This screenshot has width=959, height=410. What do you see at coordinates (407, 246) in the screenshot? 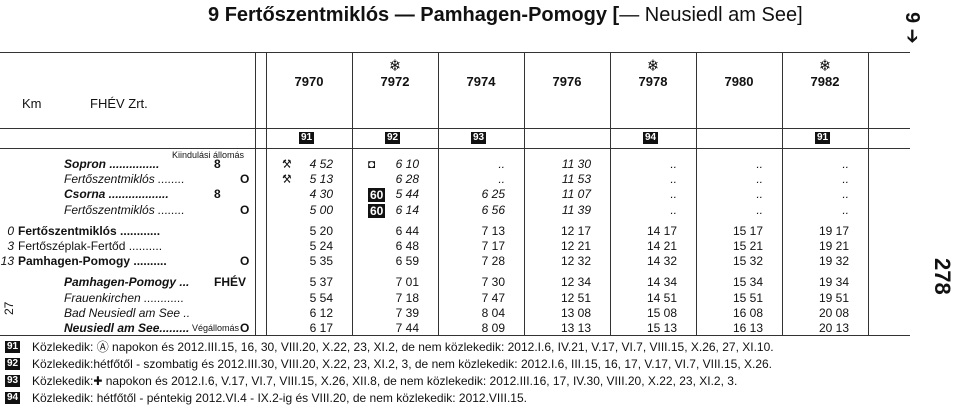
I see `time: 6 48` at bounding box center [407, 246].